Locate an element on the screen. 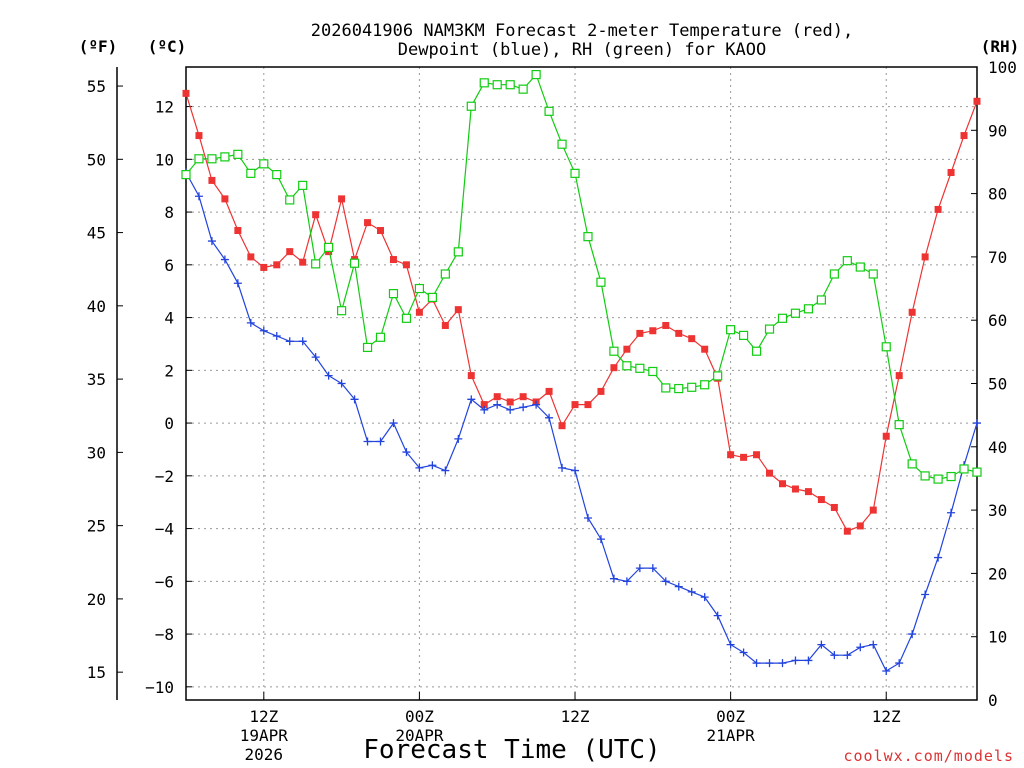 Image resolution: width=1024 pixels, height=768 pixels. title-line-2: Dewpoint (blue), RH (green) for KAOO is located at coordinates (582, 50).